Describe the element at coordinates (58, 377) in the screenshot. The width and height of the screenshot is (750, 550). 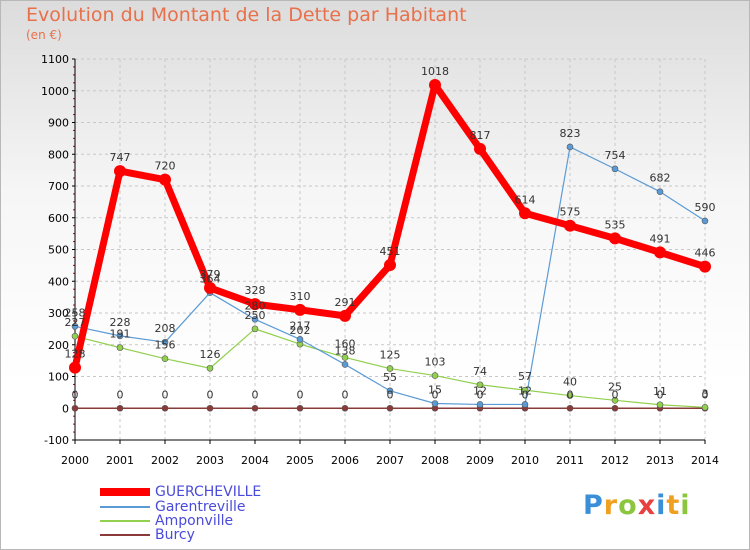
I see `y-tick-label: 100` at that location.